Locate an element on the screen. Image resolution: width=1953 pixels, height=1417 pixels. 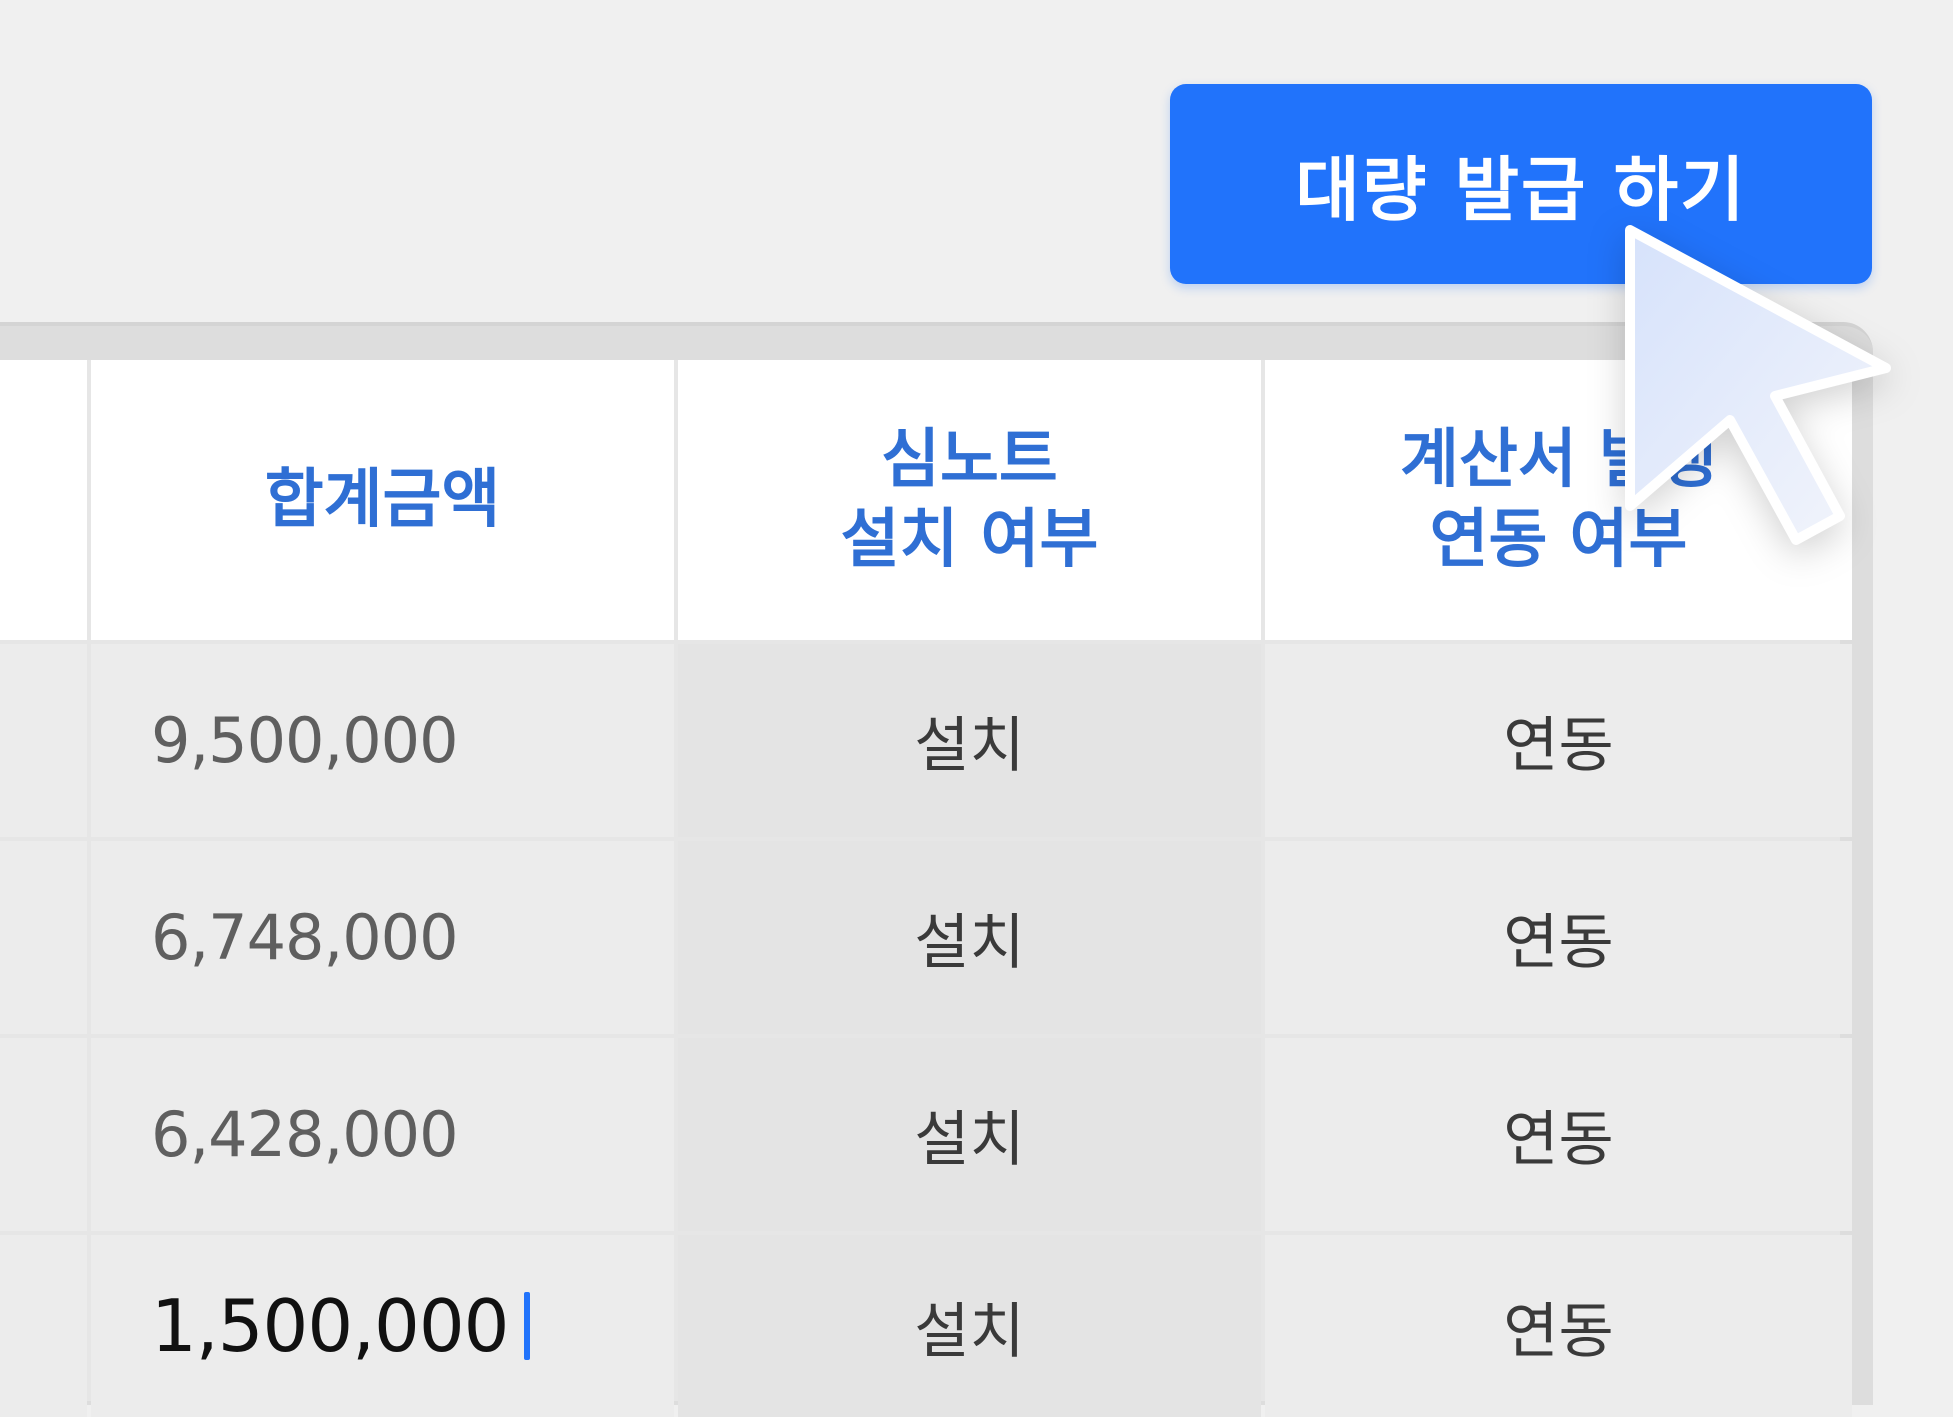
bulk-issue-button: 대량 발급 하기 is located at coordinates (1521, 184).